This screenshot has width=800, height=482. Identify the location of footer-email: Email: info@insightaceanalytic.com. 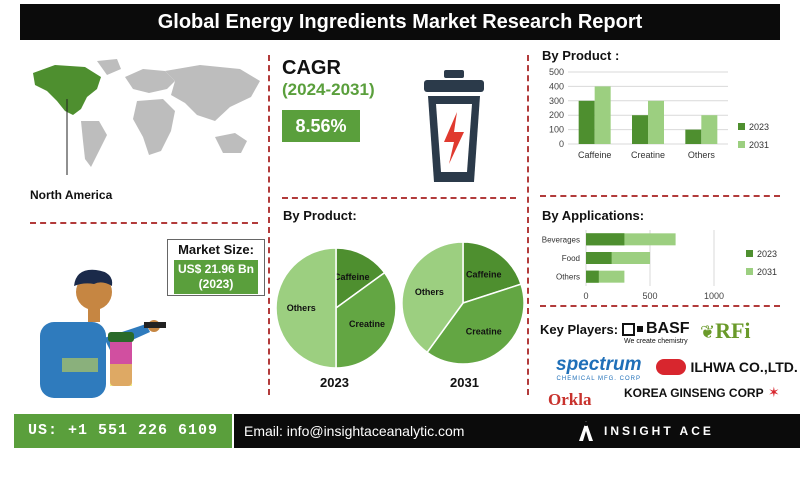
(354, 431).